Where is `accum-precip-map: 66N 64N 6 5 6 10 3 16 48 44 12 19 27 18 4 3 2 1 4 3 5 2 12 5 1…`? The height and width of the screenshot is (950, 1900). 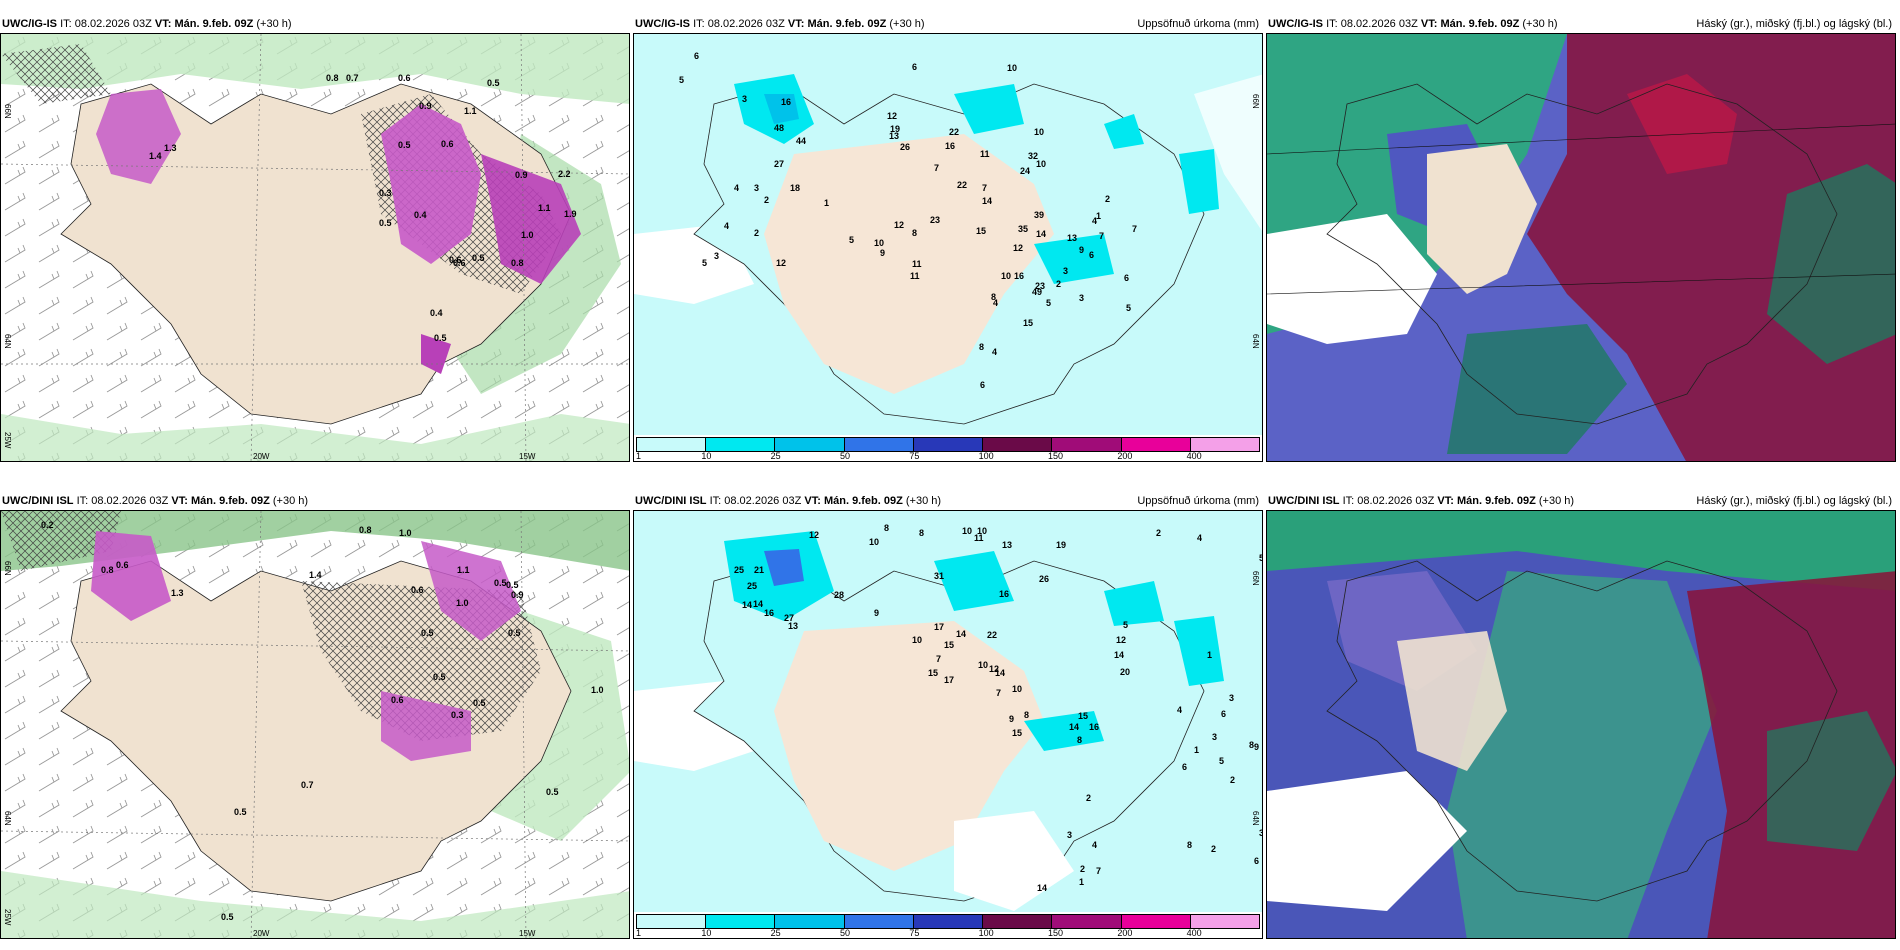 accum-precip-map: 66N 64N 6 5 6 10 3 16 48 44 12 19 27 18 4 3 2 1 4 3 5 2 12 5 1… is located at coordinates (948, 247).